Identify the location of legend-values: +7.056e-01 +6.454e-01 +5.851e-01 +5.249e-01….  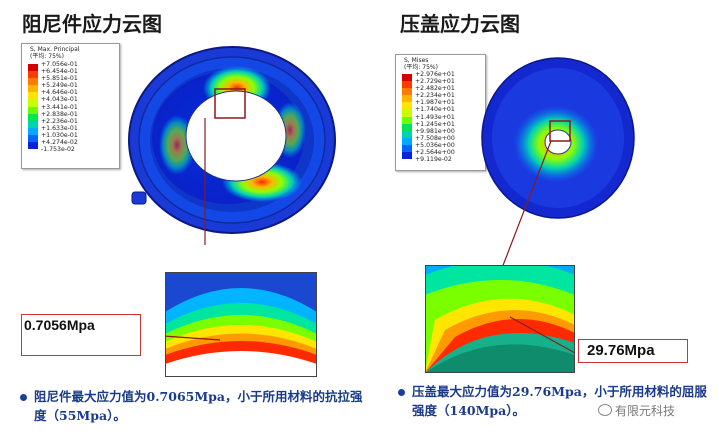
(59, 107).